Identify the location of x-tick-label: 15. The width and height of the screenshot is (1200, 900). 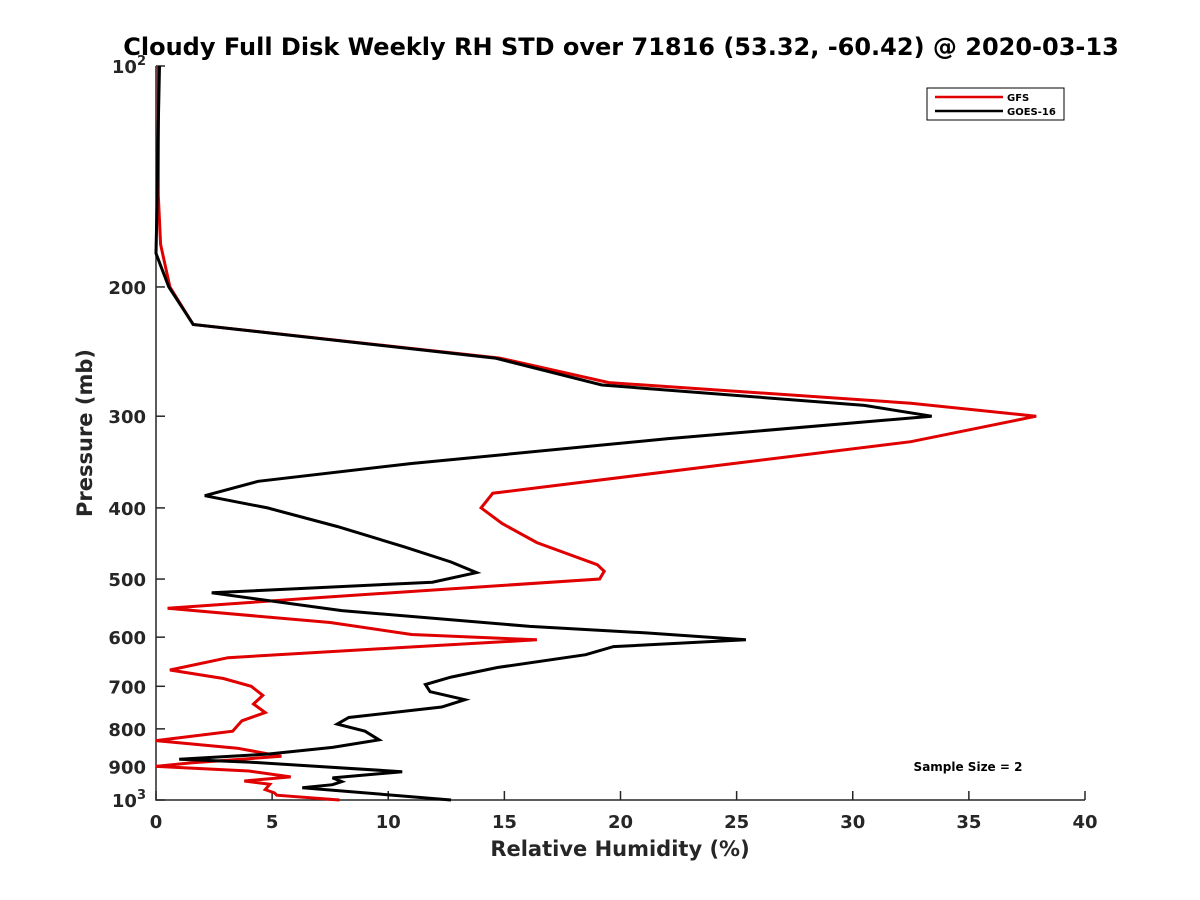
(504, 822).